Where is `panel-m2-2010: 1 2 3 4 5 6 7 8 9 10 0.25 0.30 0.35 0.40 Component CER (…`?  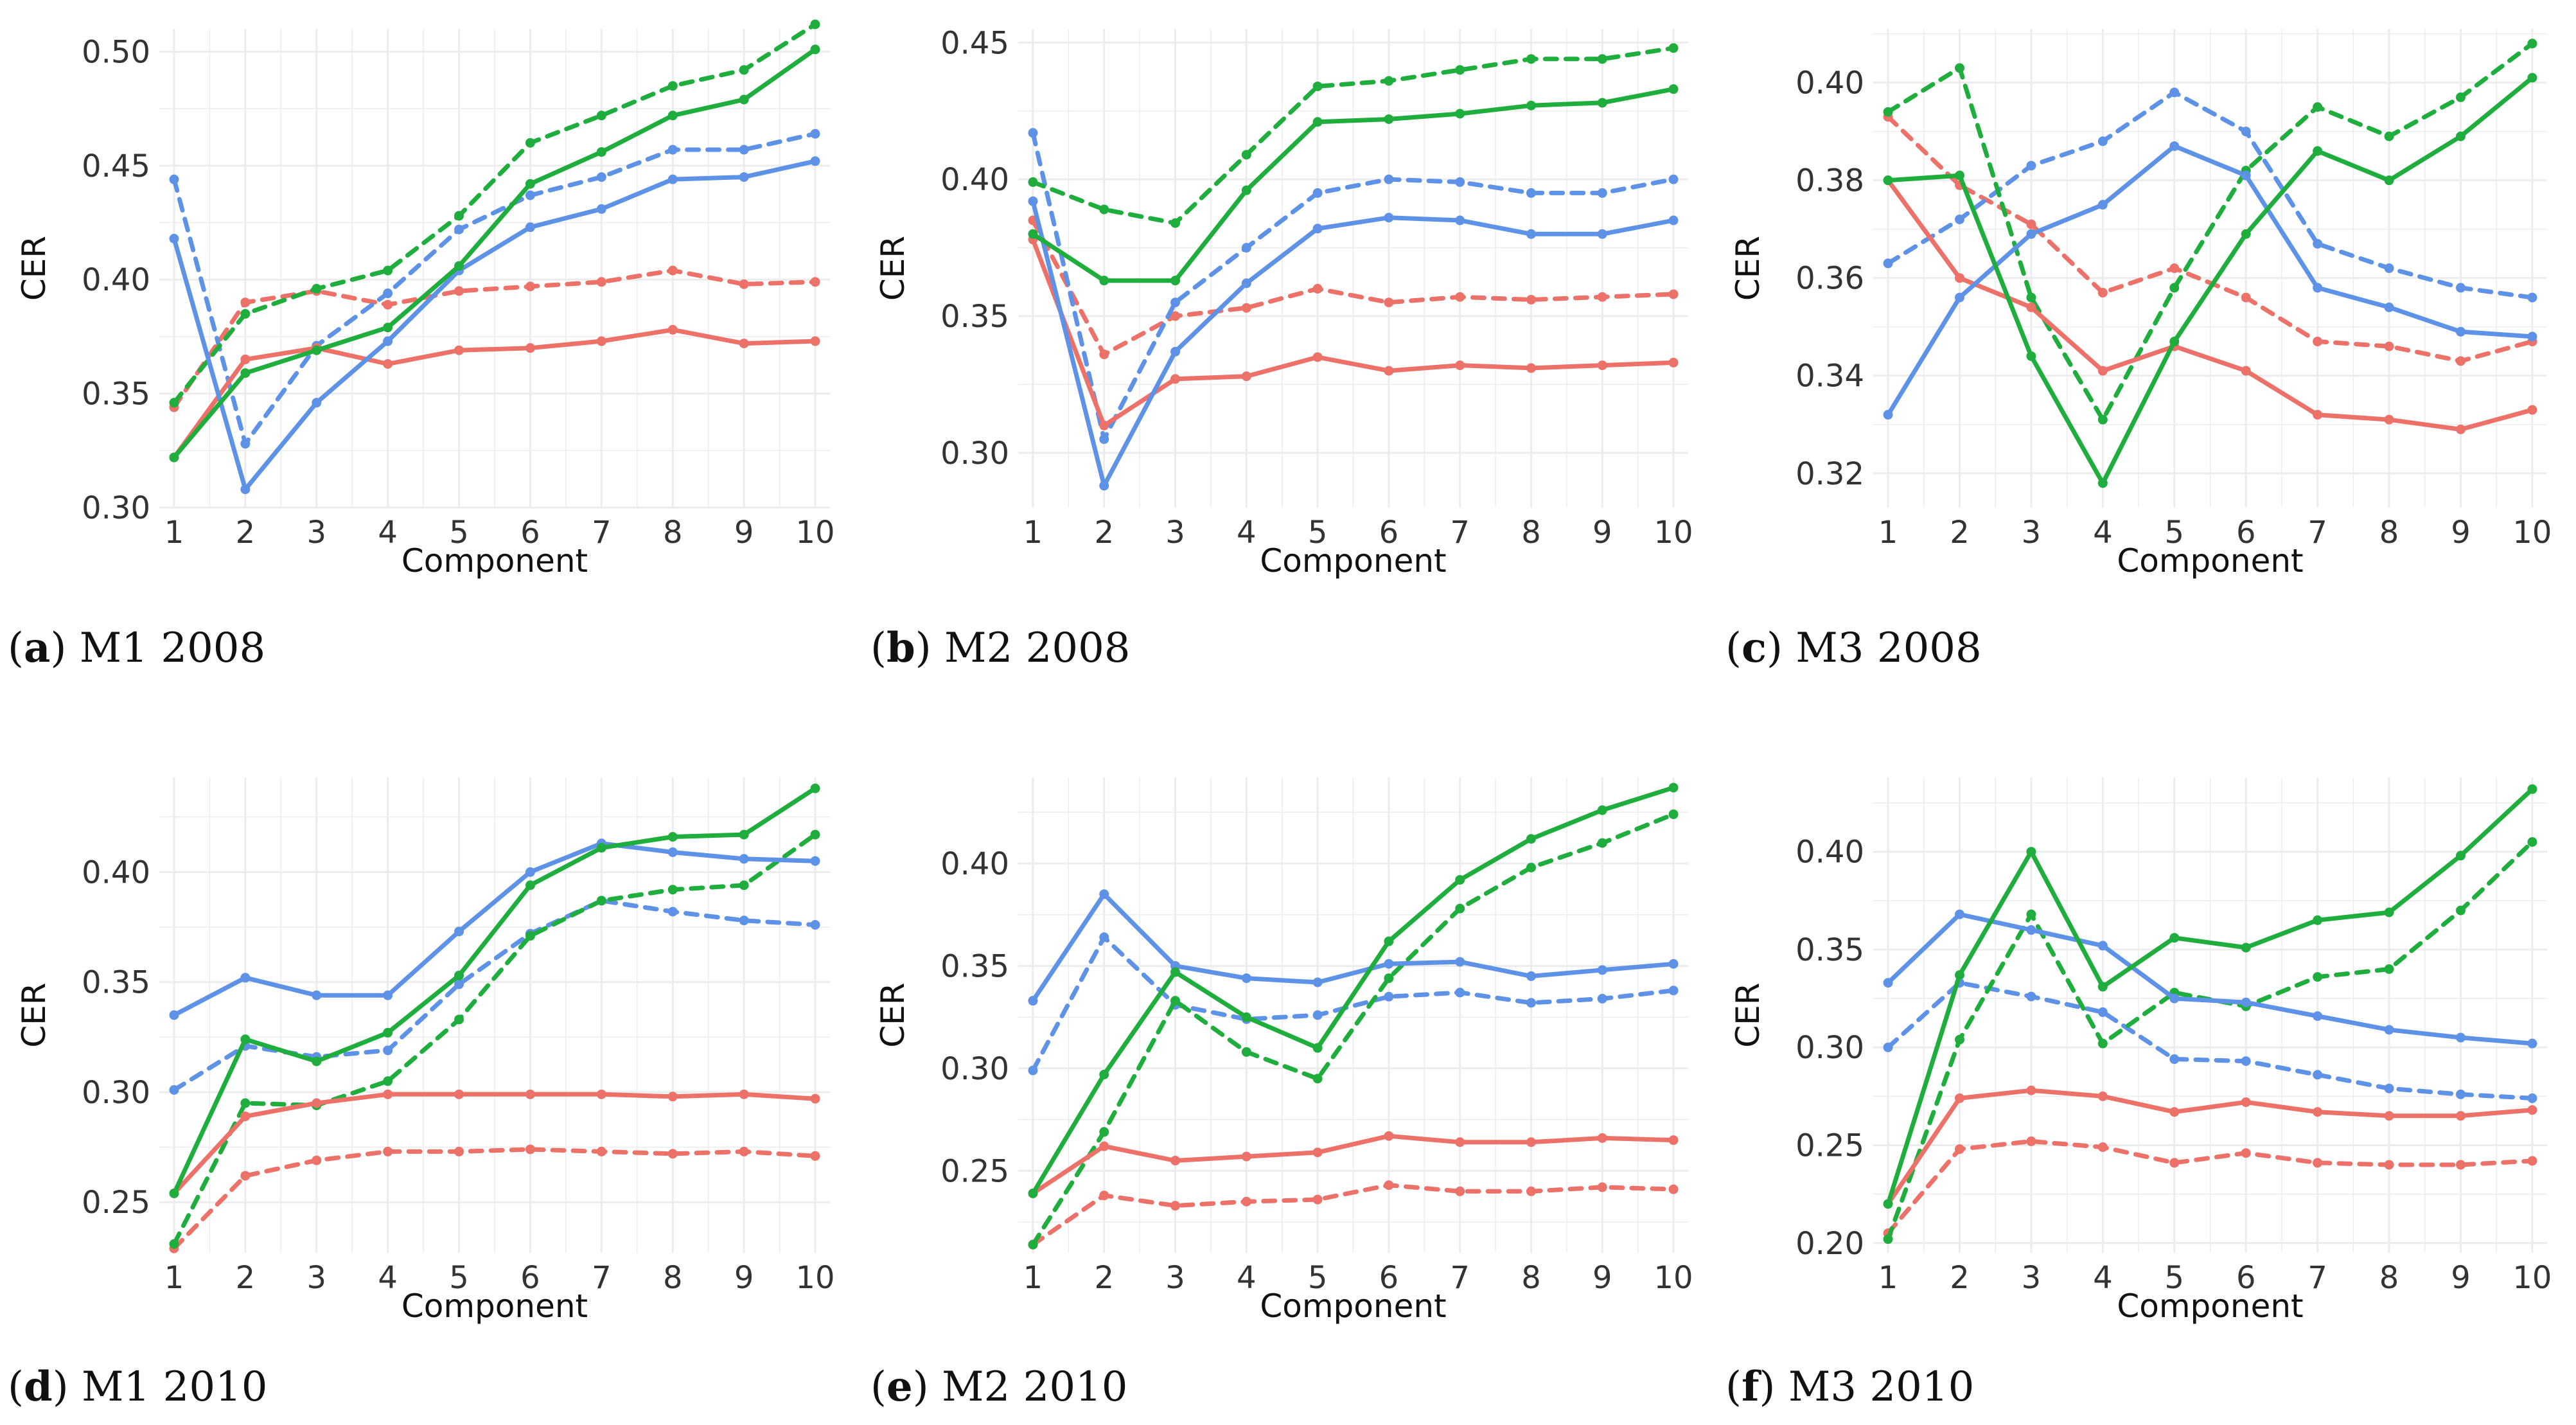
panel-m2-2010: 1 2 3 4 5 6 7 8 9 10 0.25 0.30 0.35 0.40 Component CER (… is located at coordinates (1281, 1094).